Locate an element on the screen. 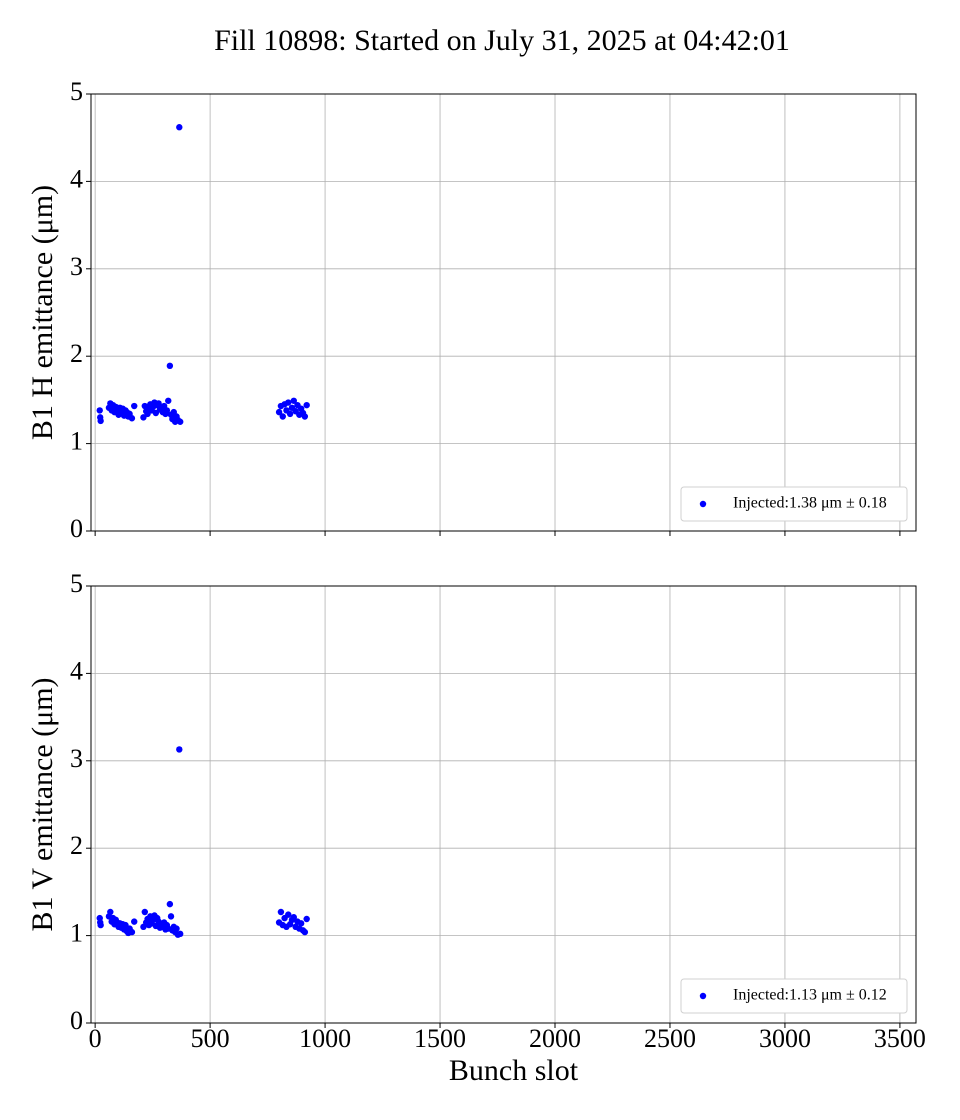 The width and height of the screenshot is (960, 1120). legend-label: Injected:1.38 μm ± 0.18 is located at coordinates (810, 503).